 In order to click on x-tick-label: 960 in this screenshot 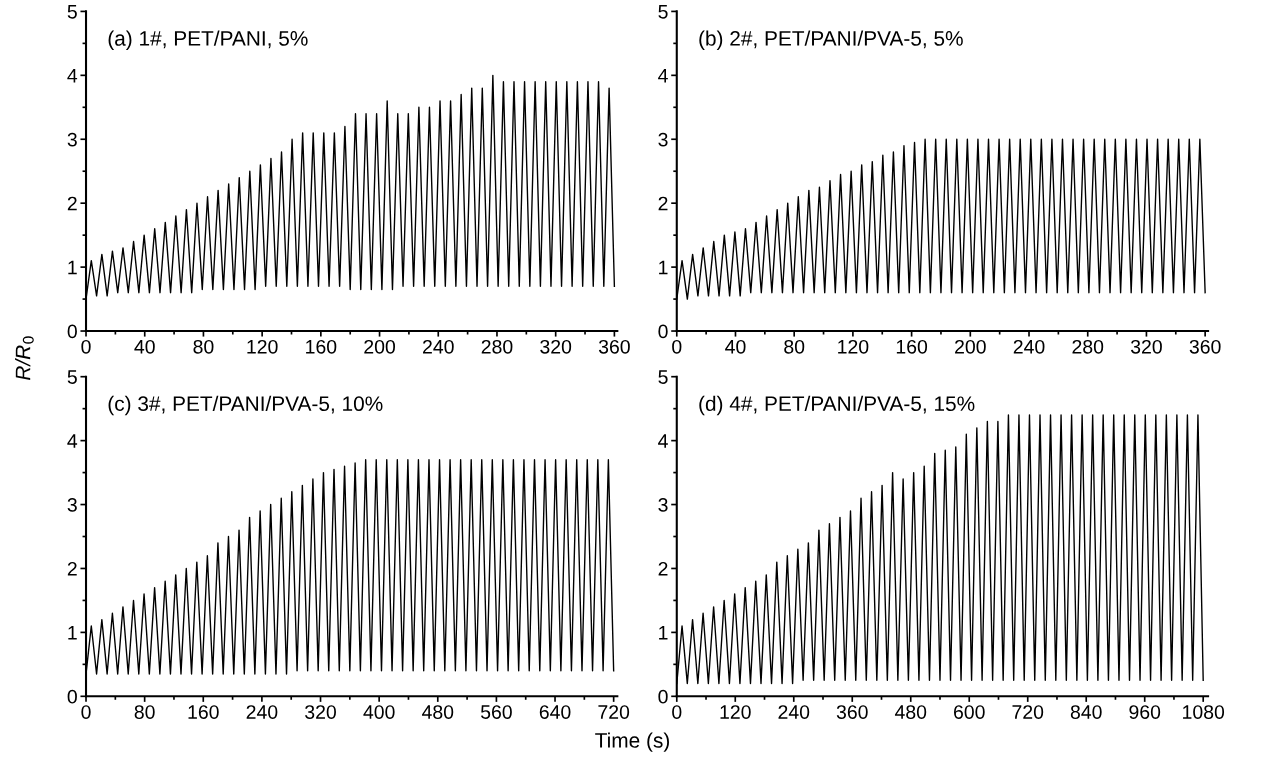, I will do `click(1145, 712)`.